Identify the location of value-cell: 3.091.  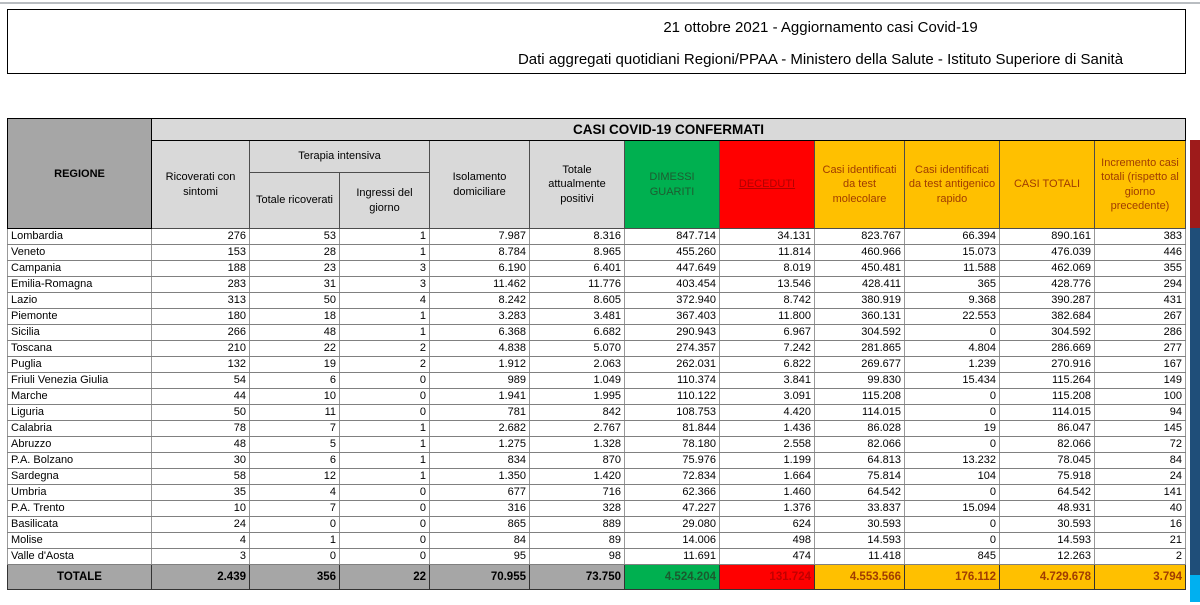
(767, 396).